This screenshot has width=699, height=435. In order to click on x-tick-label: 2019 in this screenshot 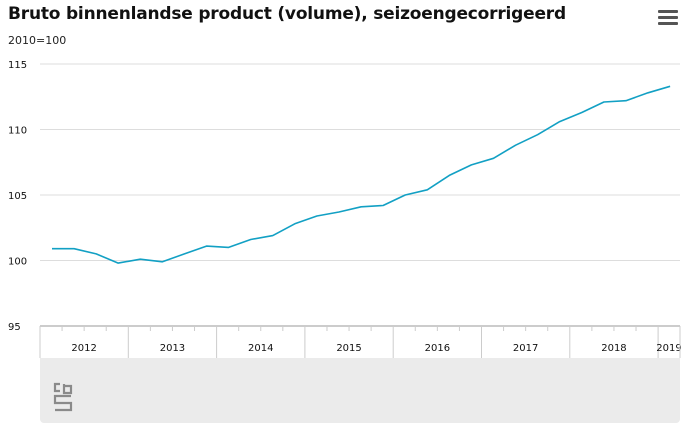, I will do `click(668, 348)`.